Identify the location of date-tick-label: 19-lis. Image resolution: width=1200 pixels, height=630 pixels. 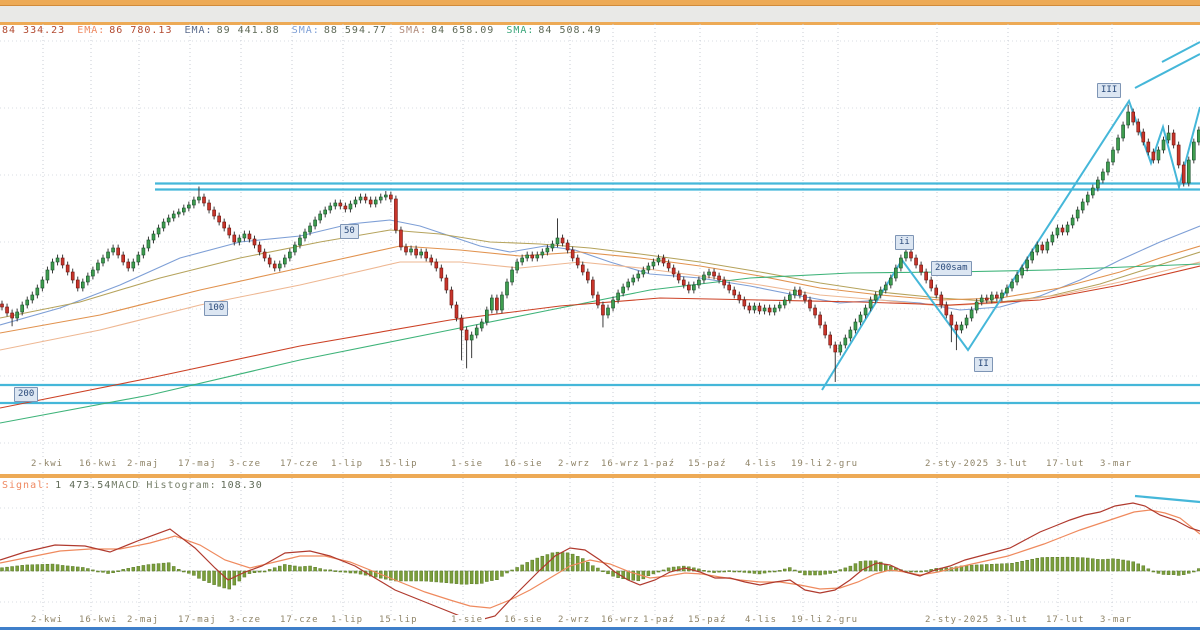
(810, 620).